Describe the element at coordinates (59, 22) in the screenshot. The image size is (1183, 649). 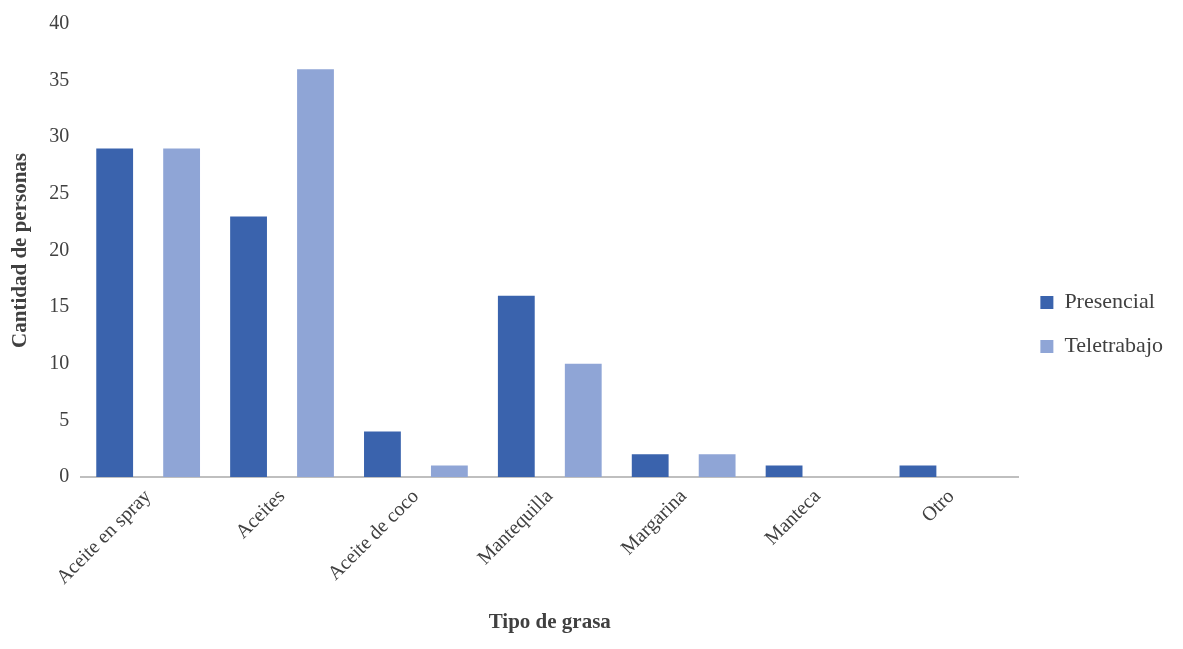
I see `y-tick-label: 40` at that location.